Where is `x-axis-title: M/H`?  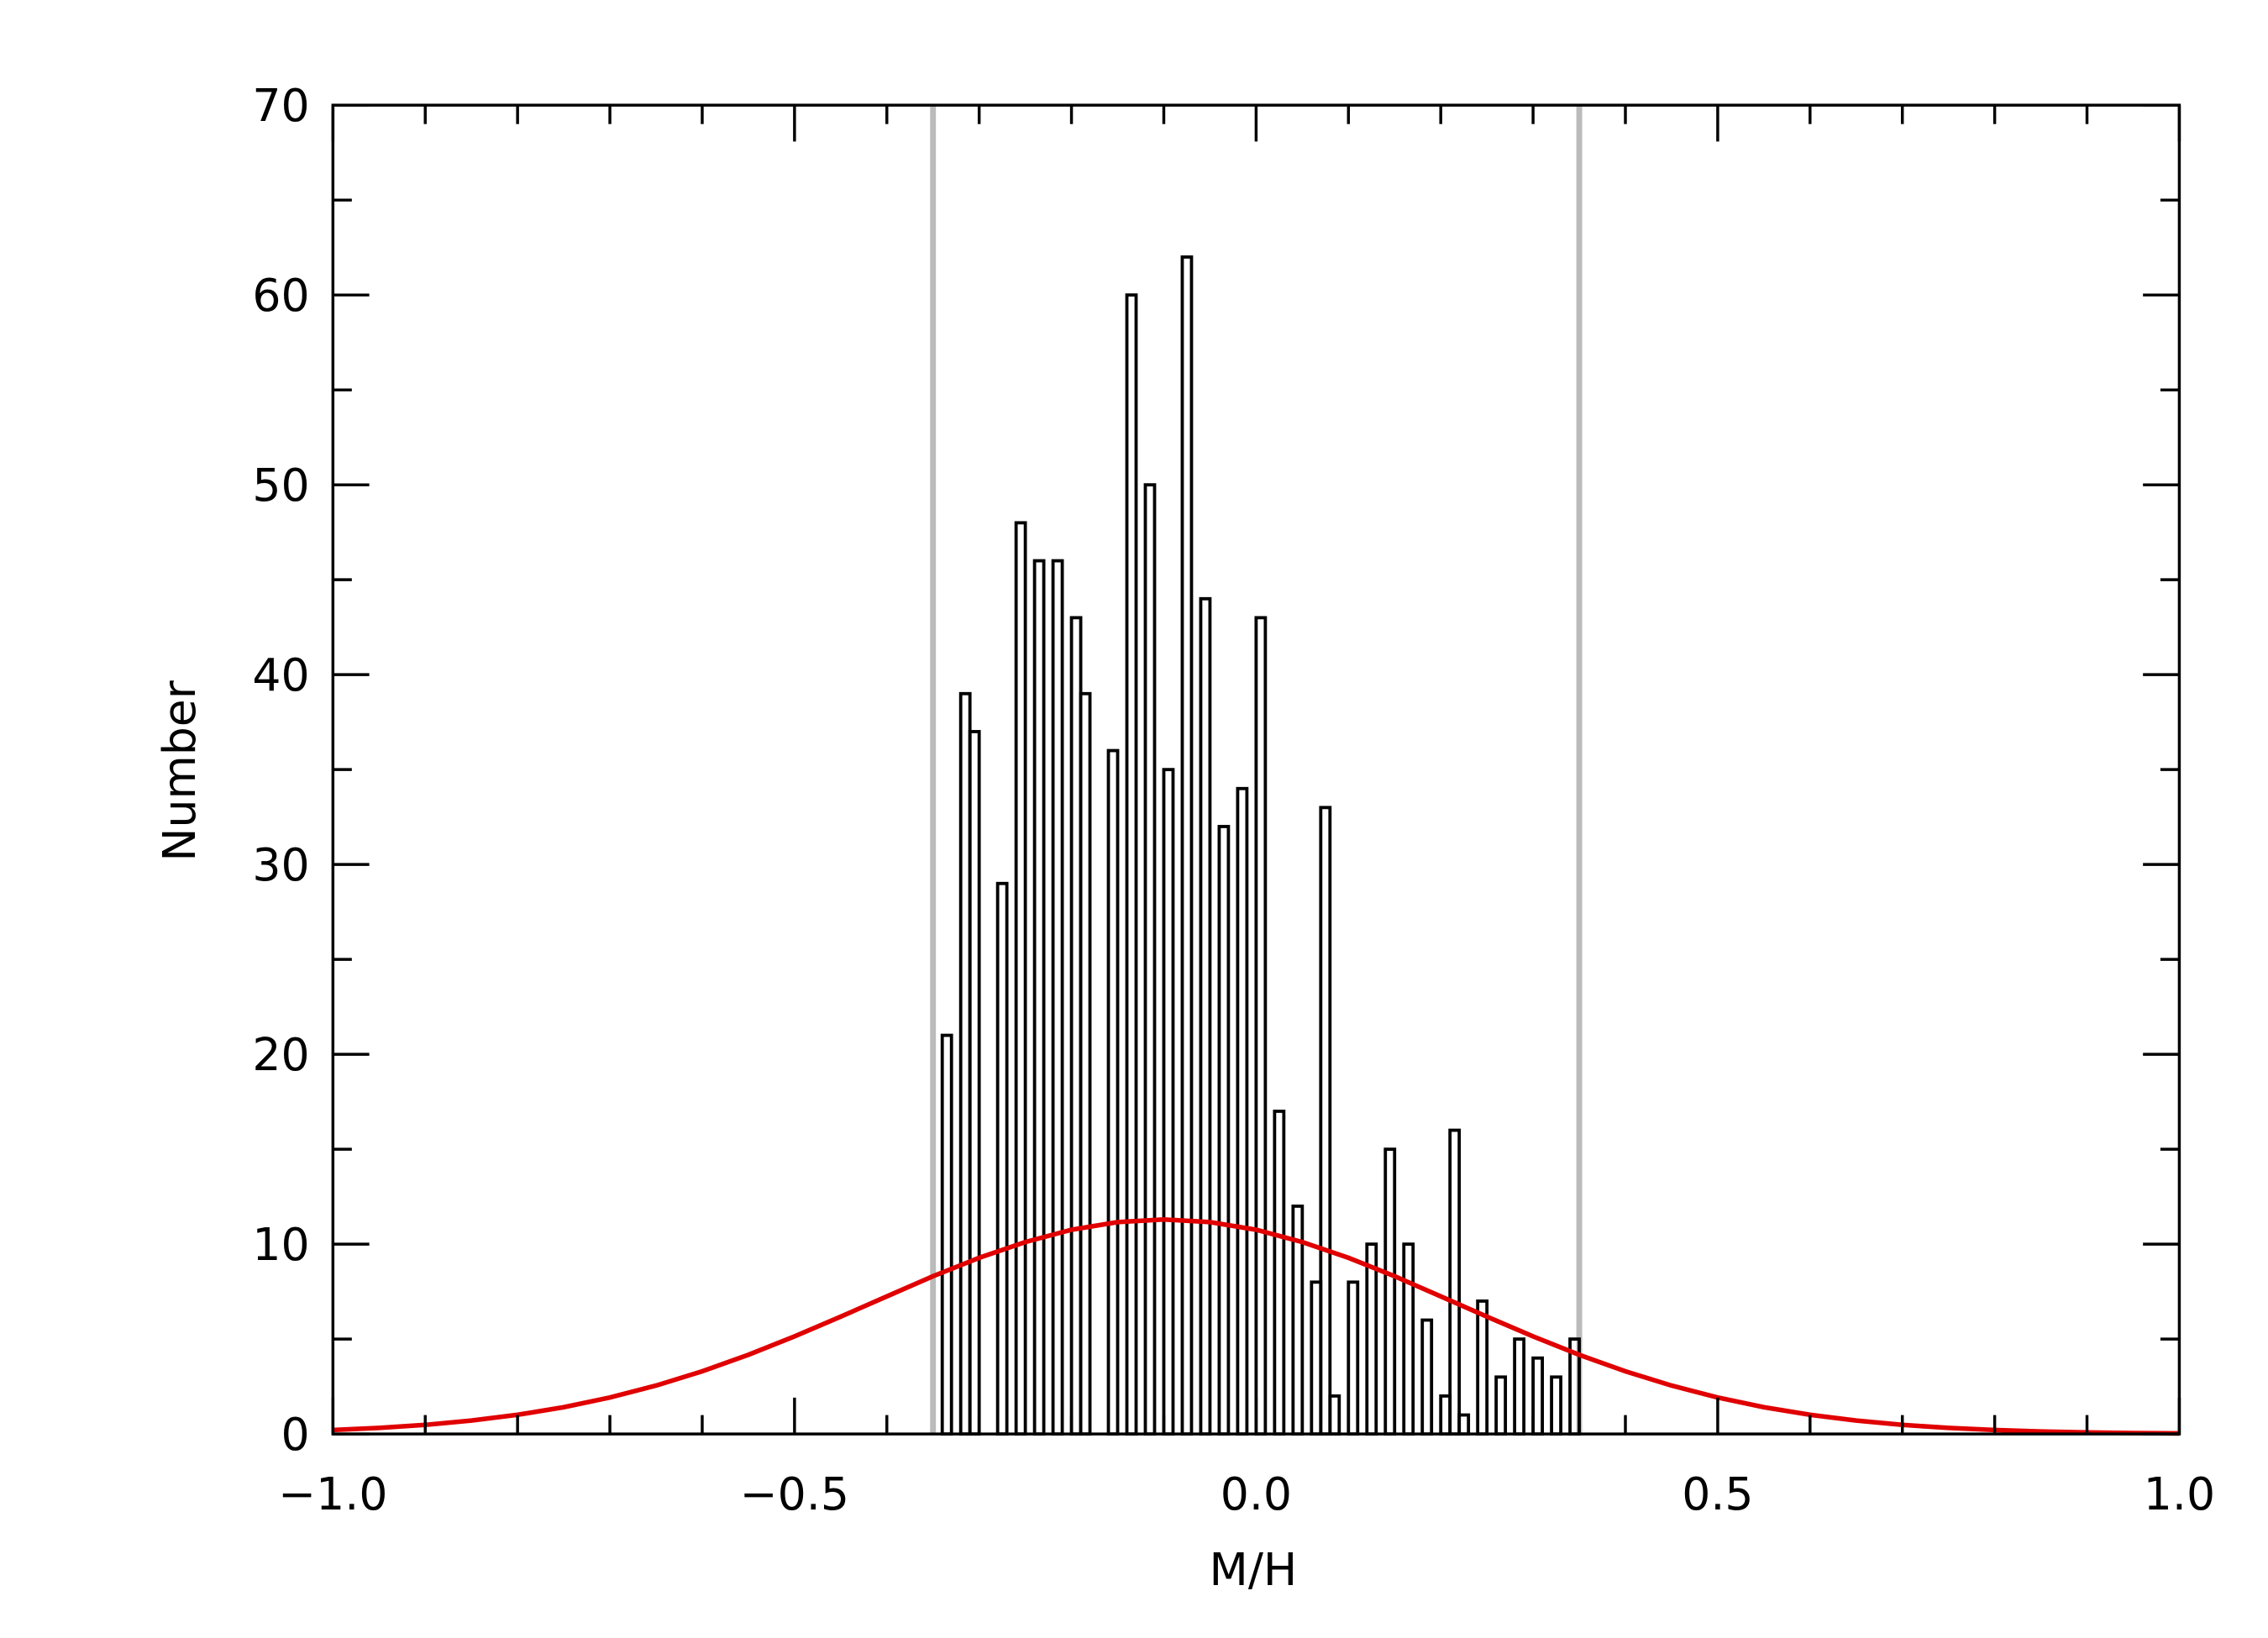 x-axis-title: M/H is located at coordinates (1254, 1569).